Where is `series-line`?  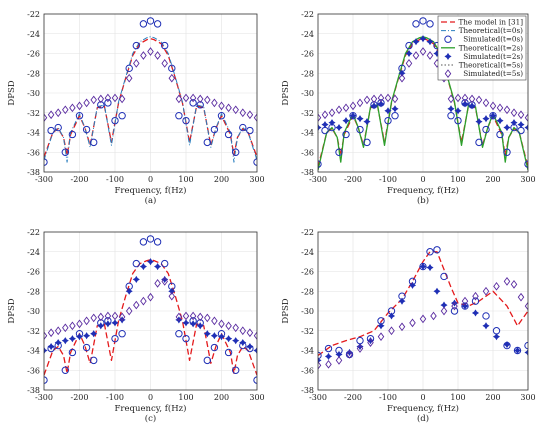
series-line is located at coordinates (423, 103).